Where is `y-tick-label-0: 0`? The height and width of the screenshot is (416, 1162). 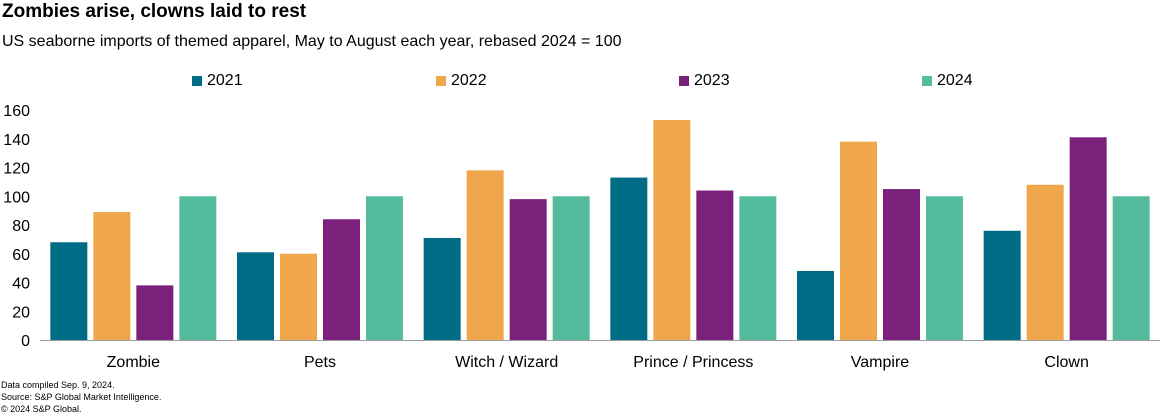 y-tick-label-0: 0 is located at coordinates (25, 341).